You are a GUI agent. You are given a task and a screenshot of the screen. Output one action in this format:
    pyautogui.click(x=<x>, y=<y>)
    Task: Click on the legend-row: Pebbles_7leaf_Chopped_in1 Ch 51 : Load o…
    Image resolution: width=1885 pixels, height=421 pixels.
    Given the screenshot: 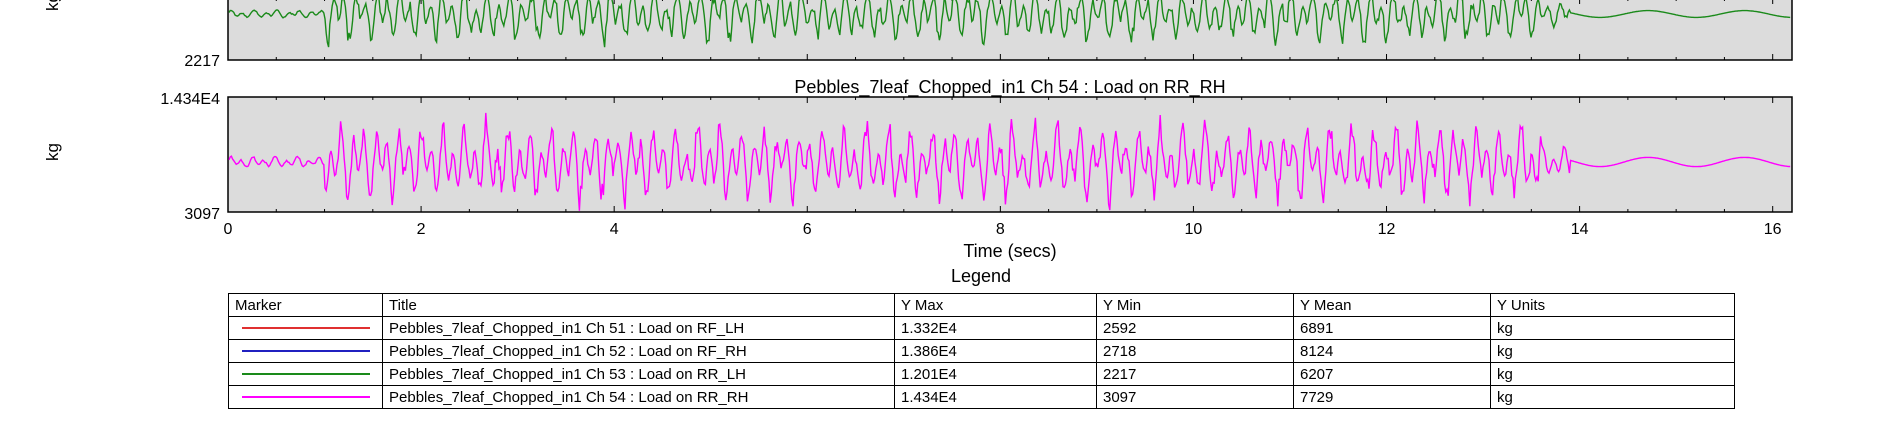 What is the action you would take?
    pyautogui.click(x=981, y=328)
    